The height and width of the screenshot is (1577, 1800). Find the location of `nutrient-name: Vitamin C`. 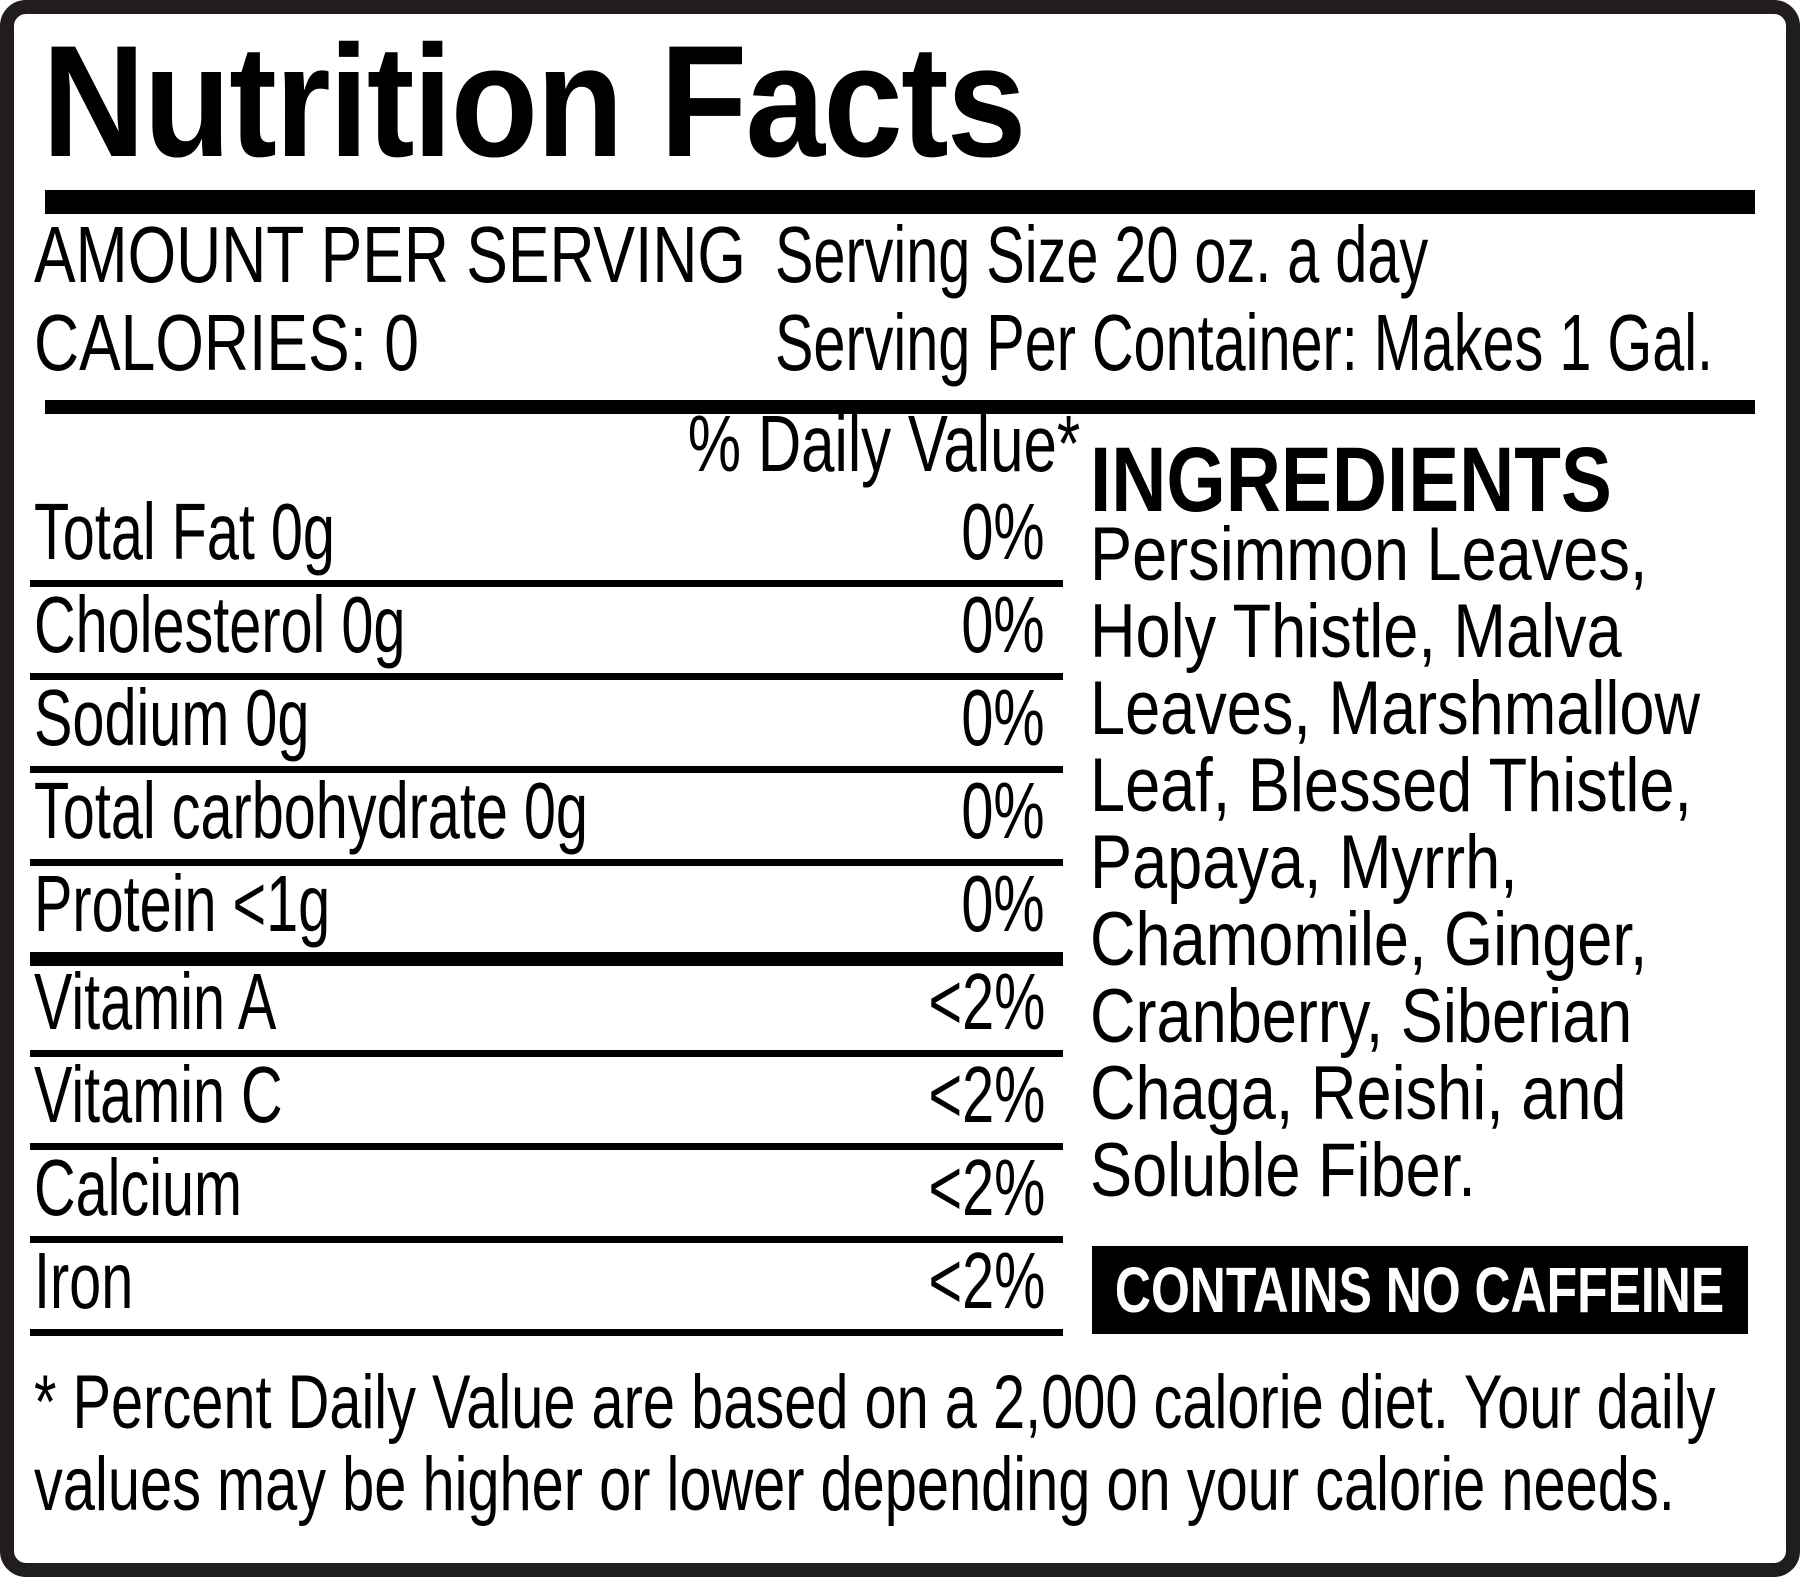

nutrient-name: Vitamin C is located at coordinates (158, 1094).